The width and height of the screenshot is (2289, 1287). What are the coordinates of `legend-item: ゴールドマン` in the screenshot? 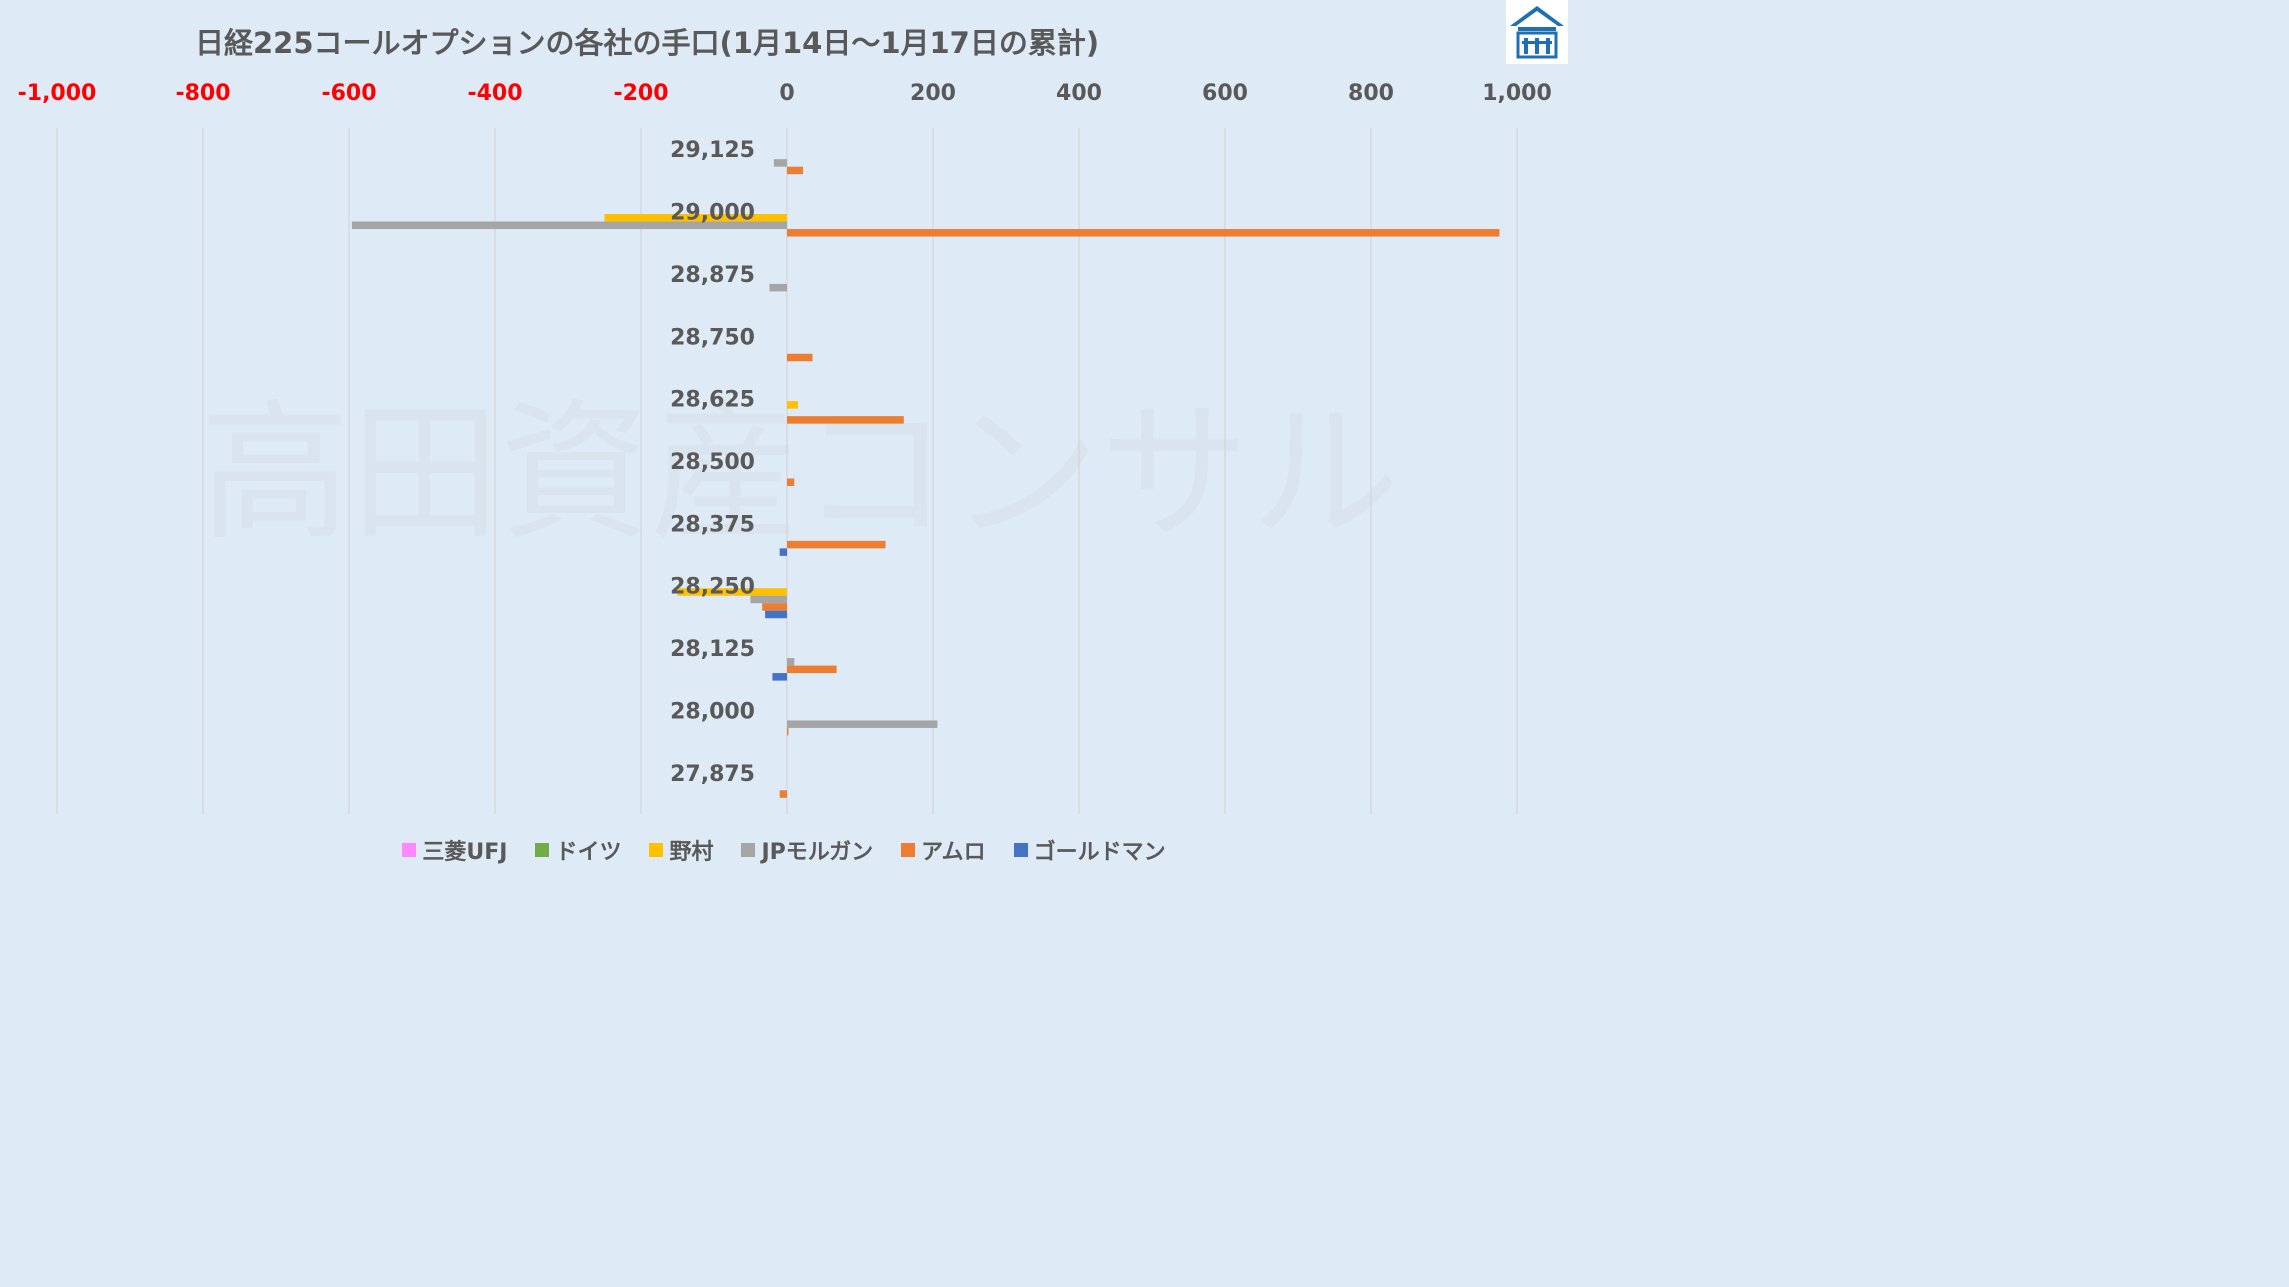 It's located at (1089, 850).